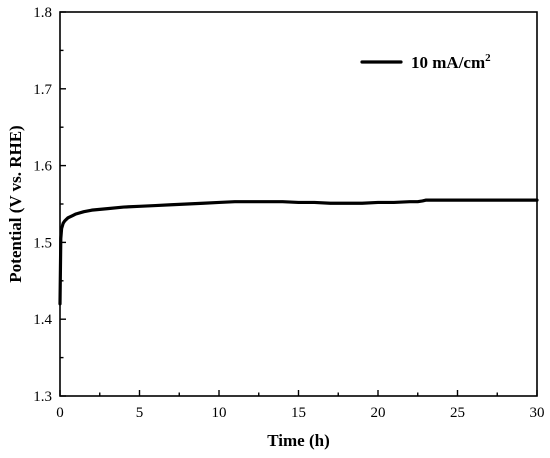 Image resolution: width=550 pixels, height=458 pixels. Describe the element at coordinates (378, 413) in the screenshot. I see `x-tick-label: 20` at that location.